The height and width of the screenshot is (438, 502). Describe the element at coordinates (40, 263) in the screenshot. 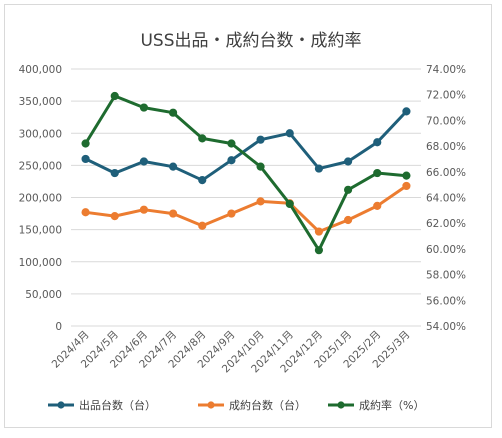

I see `left-axis-tick-label: 100,000` at that location.